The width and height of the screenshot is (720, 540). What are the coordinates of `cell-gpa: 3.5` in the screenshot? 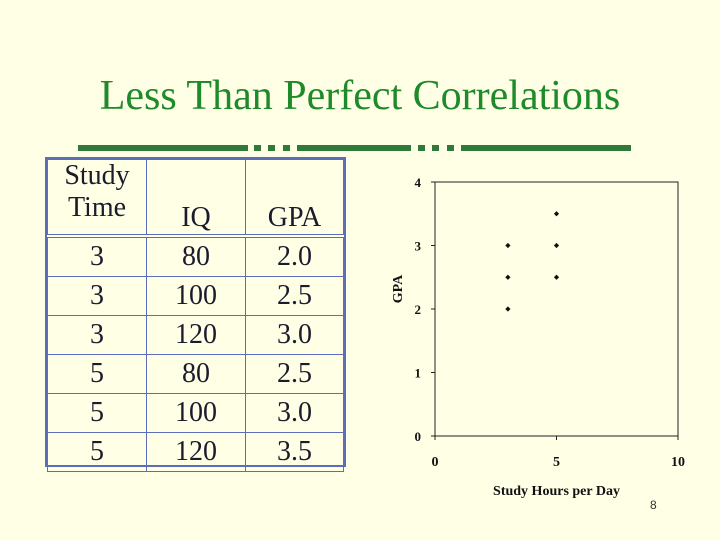 It's located at (294, 452).